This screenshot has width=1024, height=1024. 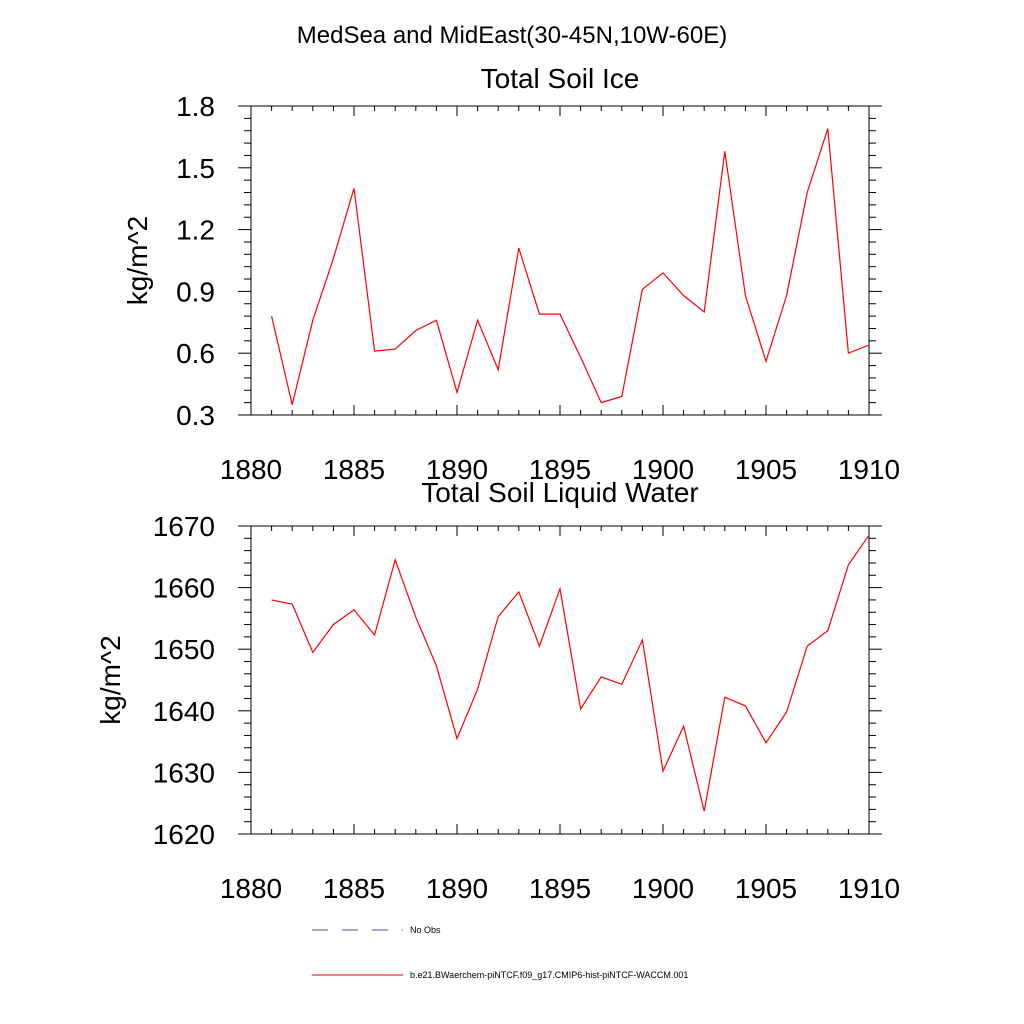 I want to click on legend-label-no-obs: No Obs, so click(x=425, y=930).